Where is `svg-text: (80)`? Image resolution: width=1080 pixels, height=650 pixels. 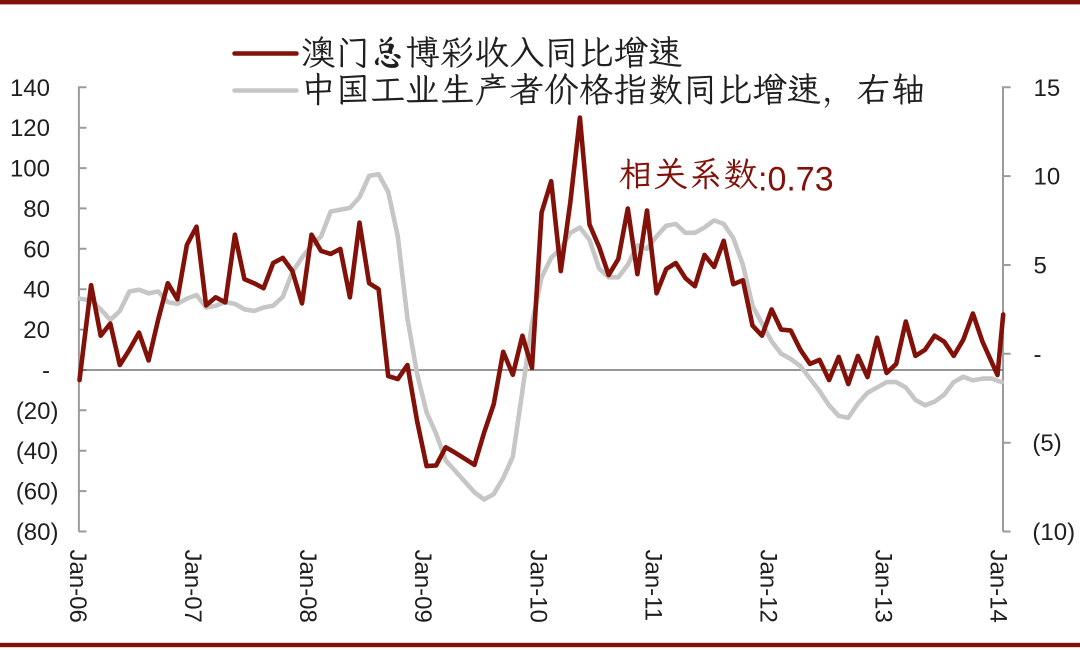
svg-text: (80) is located at coordinates (37, 532).